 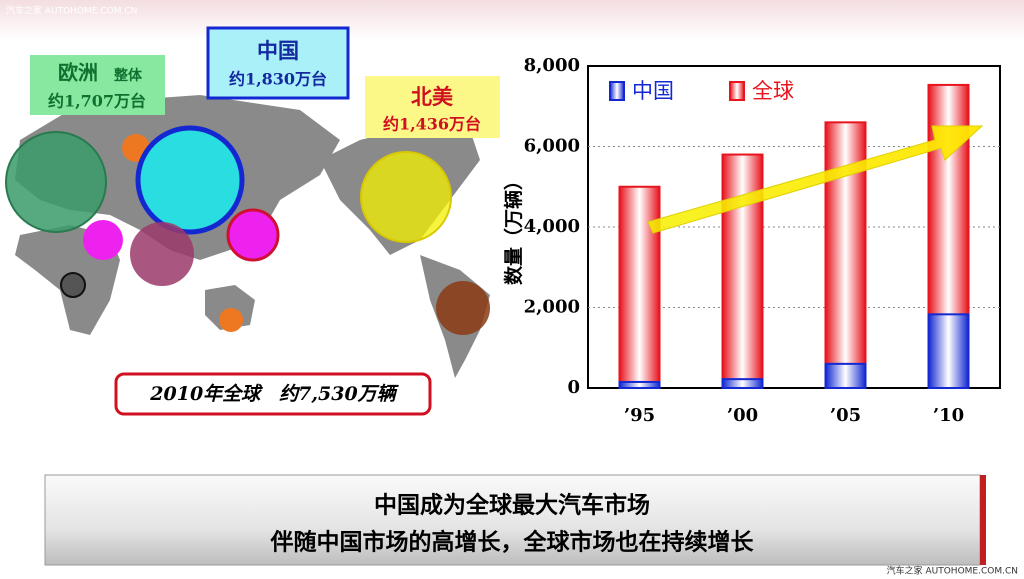 I want to click on y-tick-label: 2,000, so click(x=552, y=307).